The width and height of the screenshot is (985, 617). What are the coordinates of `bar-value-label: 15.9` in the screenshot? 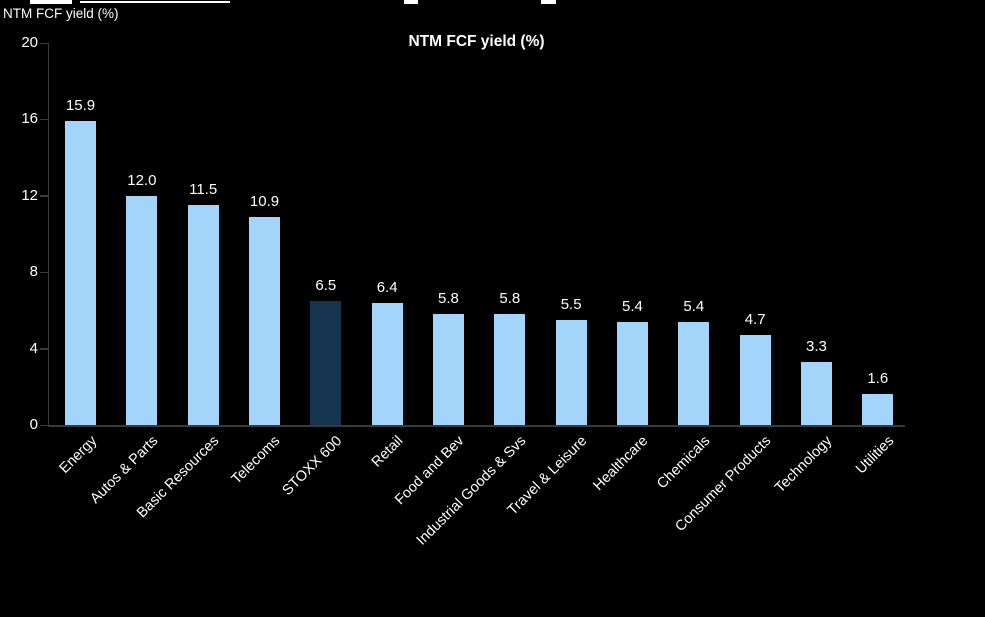 It's located at (80, 106).